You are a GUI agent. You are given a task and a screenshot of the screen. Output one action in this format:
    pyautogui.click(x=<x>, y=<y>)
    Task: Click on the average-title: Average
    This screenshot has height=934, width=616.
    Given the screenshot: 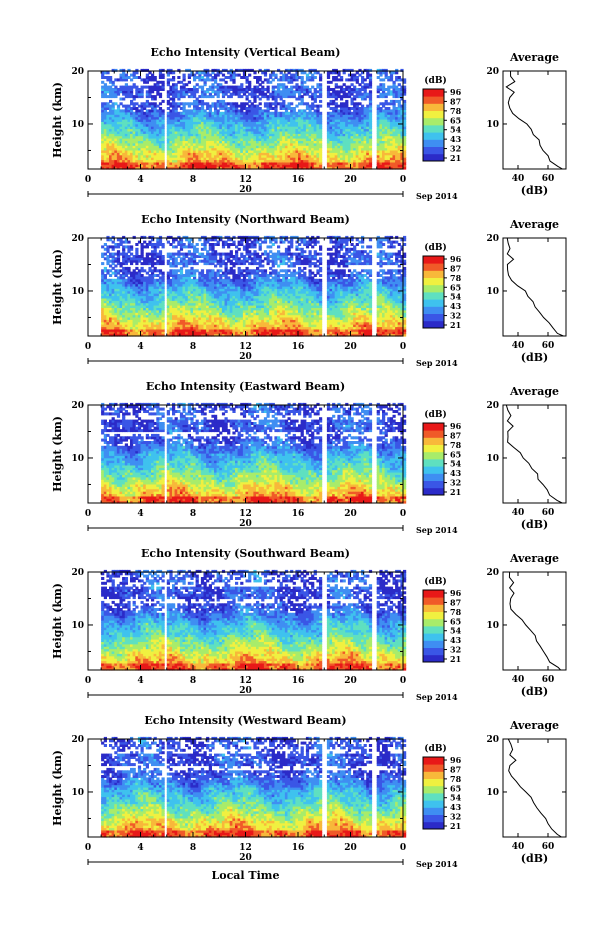 What is the action you would take?
    pyautogui.click(x=534, y=57)
    